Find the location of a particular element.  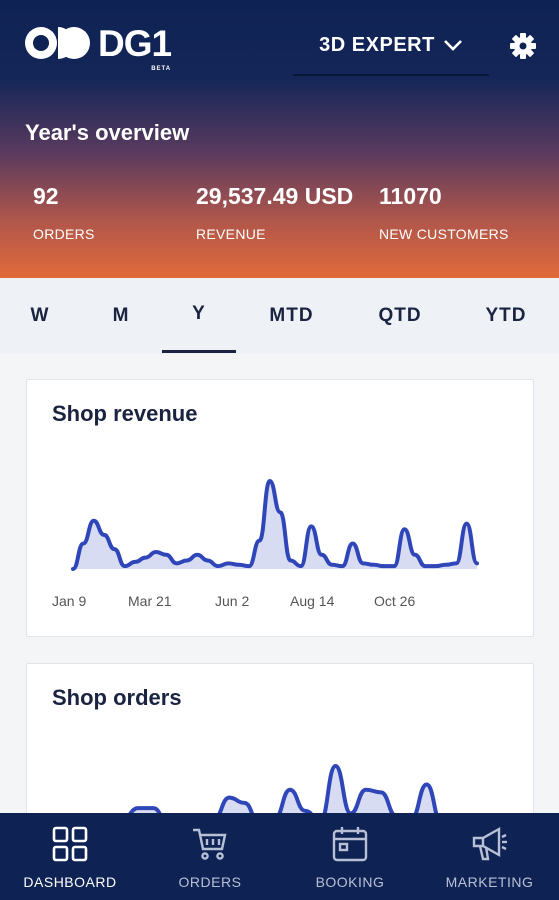

logo-beta: BETA is located at coordinates (161, 68).